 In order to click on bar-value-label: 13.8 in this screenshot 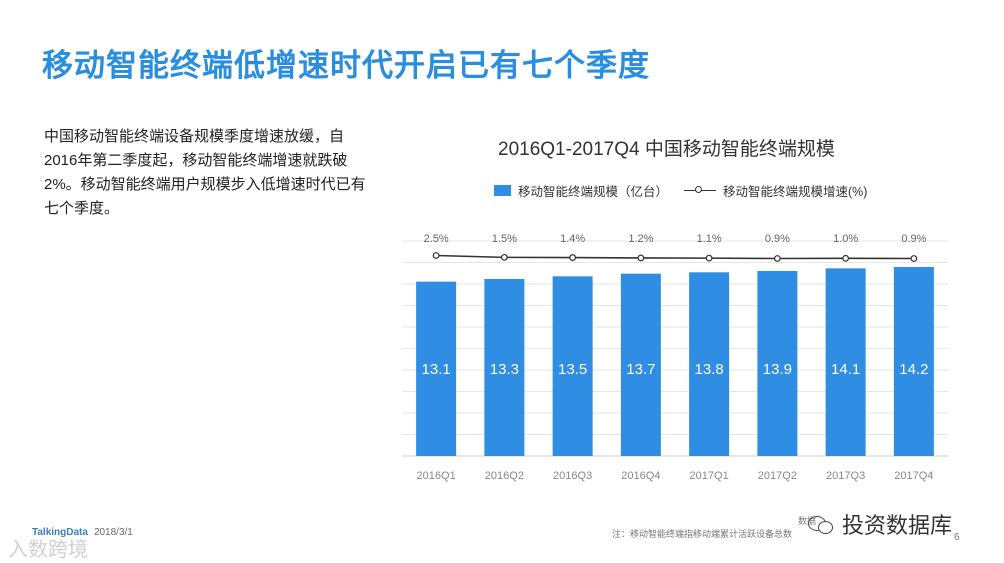, I will do `click(709, 369)`.